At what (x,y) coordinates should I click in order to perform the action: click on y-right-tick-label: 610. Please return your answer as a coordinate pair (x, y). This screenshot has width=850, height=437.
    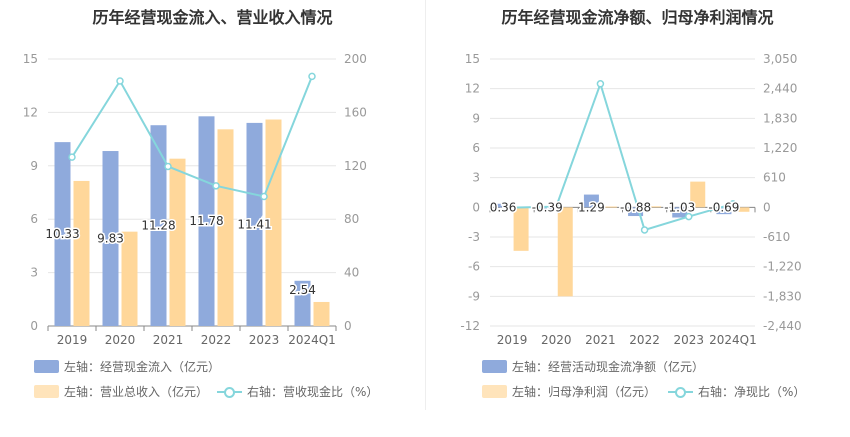
    Looking at the image, I should click on (774, 178).